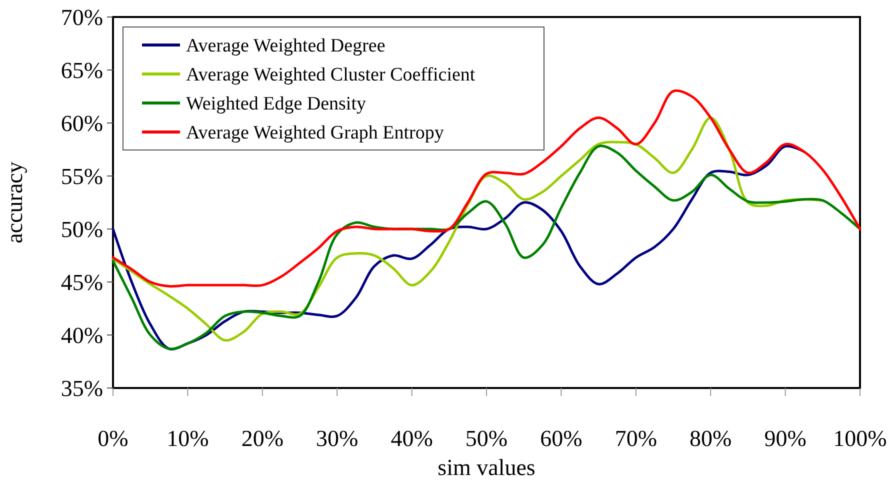 The width and height of the screenshot is (896, 487). Describe the element at coordinates (81, 177) in the screenshot. I see `y-tick-label: 55%` at that location.